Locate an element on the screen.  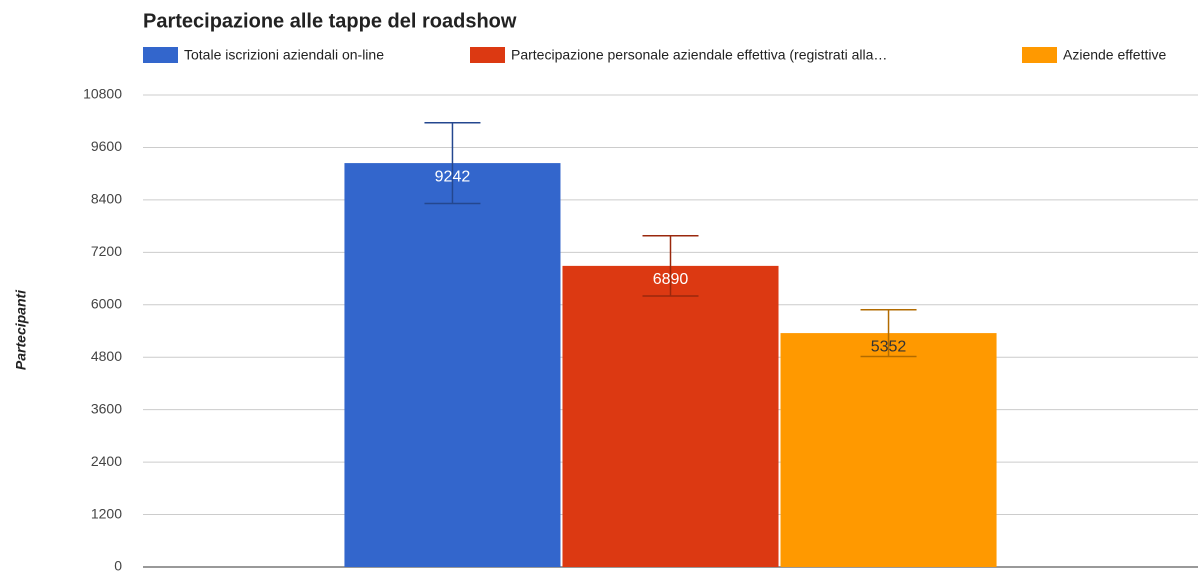
chart-title: Partecipazione alle tappe del roadshow is located at coordinates (330, 21).